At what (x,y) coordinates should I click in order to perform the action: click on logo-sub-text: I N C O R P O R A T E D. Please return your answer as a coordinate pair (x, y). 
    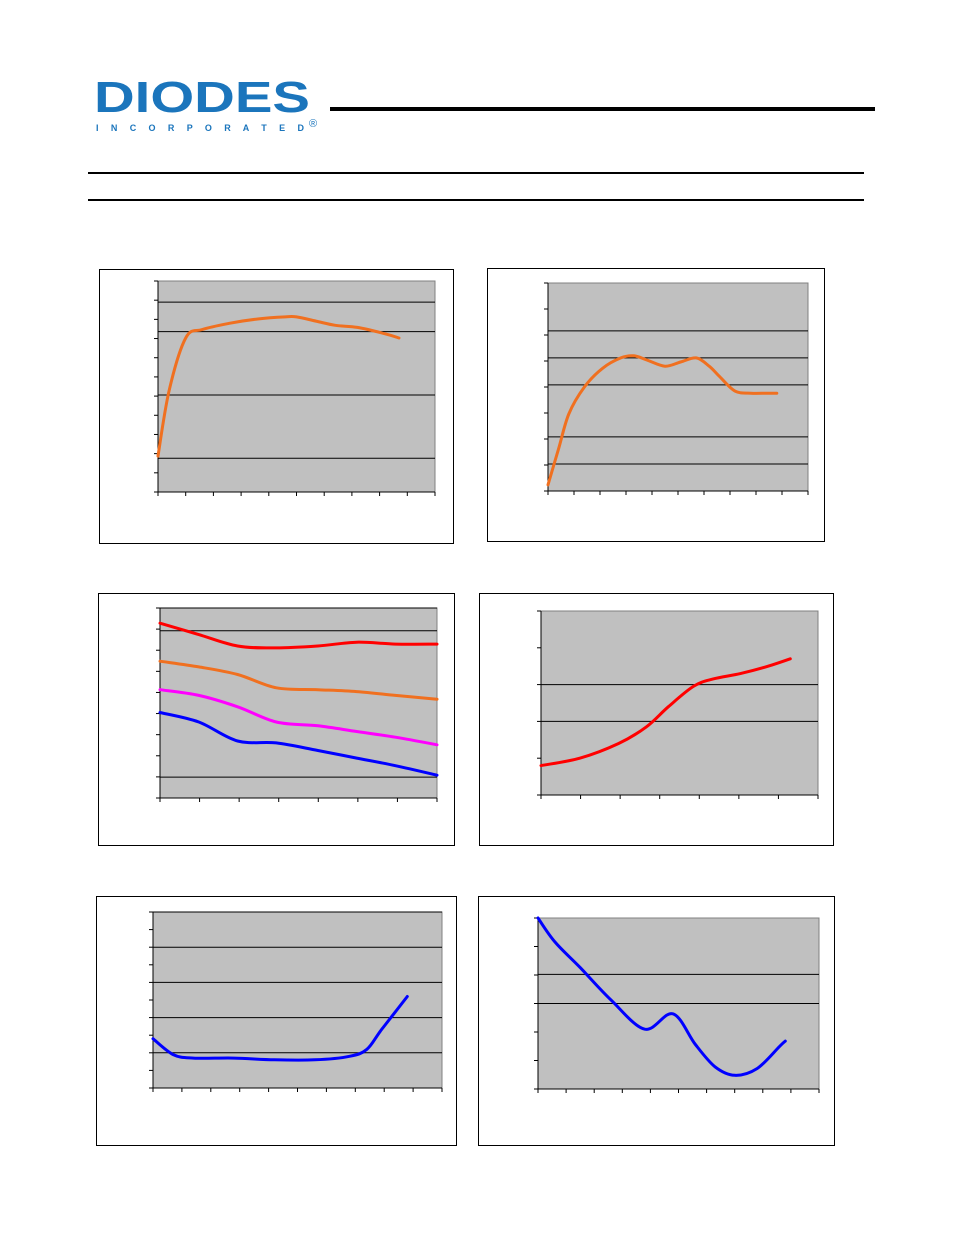
    Looking at the image, I should click on (200, 128).